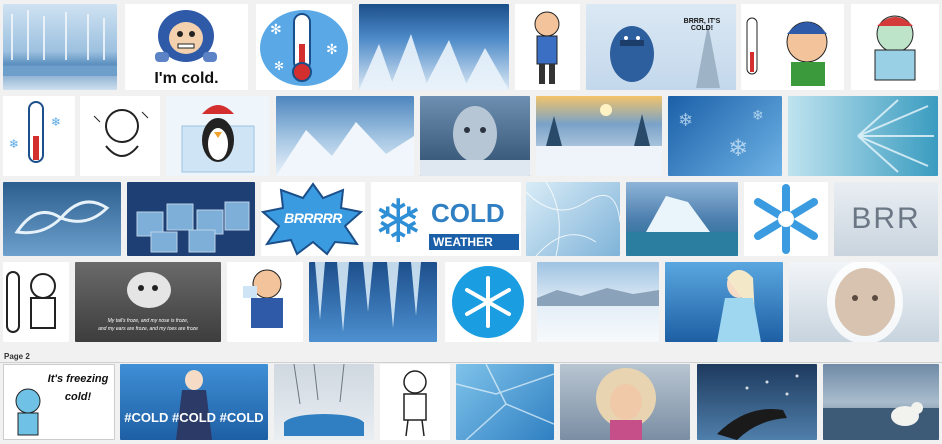  What do you see at coordinates (78, 397) in the screenshot?
I see `caption-freezing-line-2: cold!` at bounding box center [78, 397].